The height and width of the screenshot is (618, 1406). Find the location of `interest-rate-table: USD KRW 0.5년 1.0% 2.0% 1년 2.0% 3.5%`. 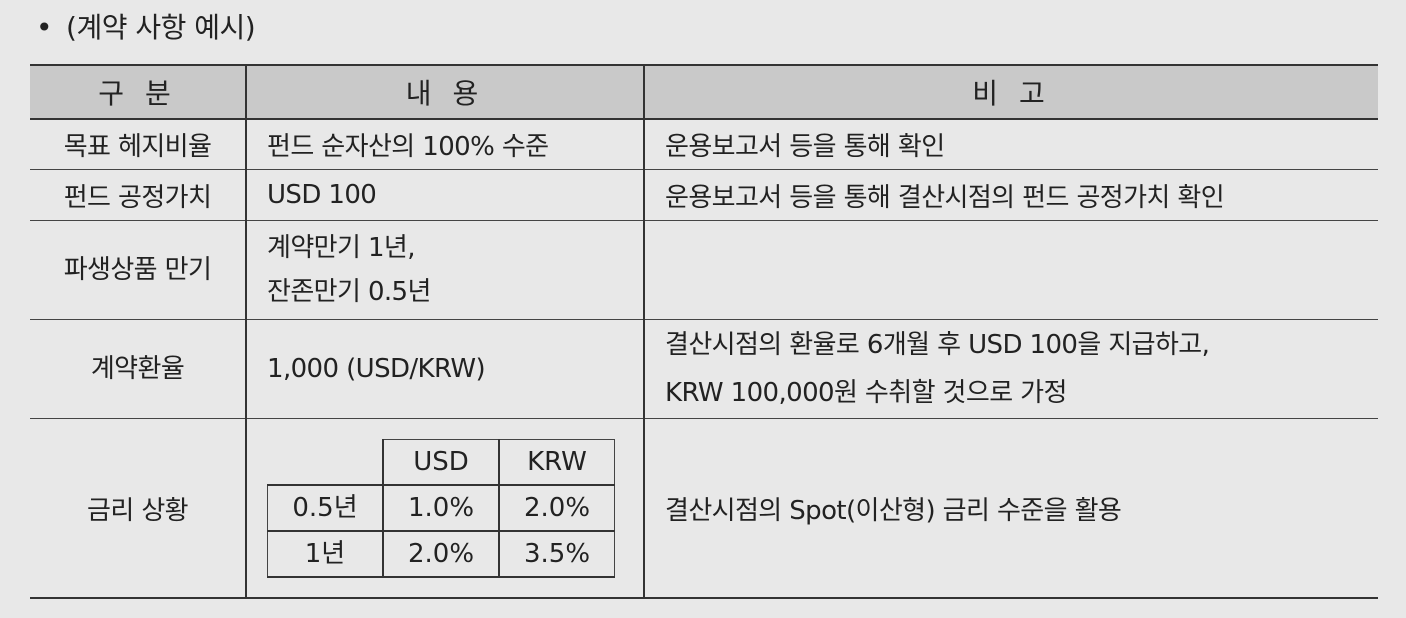

interest-rate-table: USD KRW 0.5년 1.0% 2.0% 1년 2.0% 3.5% is located at coordinates (441, 508).